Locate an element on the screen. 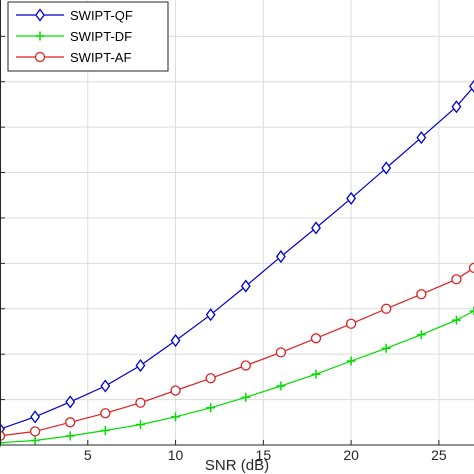 Image resolution: width=474 pixels, height=474 pixels. legend-label: SWIPT-AF is located at coordinates (100, 57).